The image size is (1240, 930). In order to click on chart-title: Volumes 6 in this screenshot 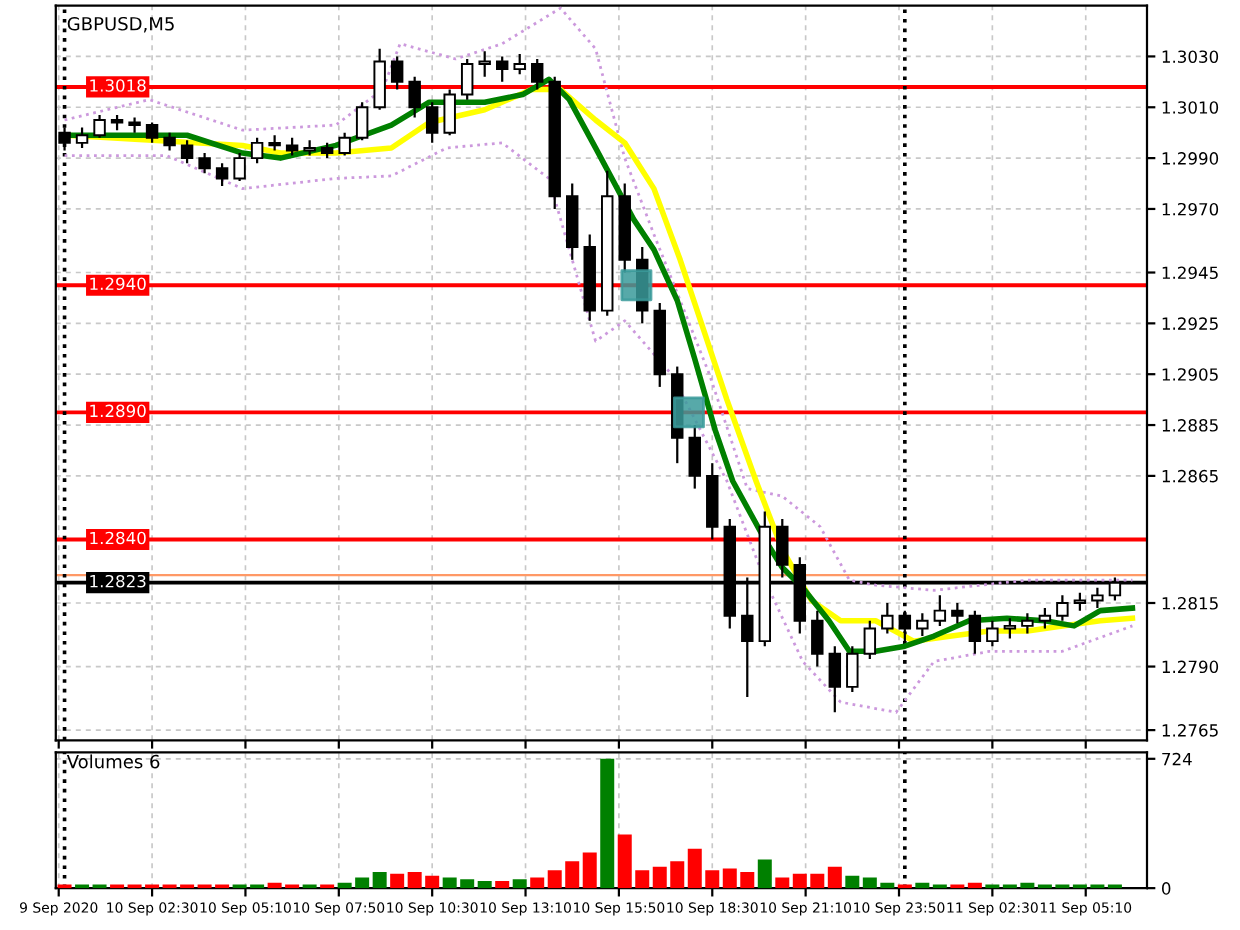, I will do `click(113, 761)`.